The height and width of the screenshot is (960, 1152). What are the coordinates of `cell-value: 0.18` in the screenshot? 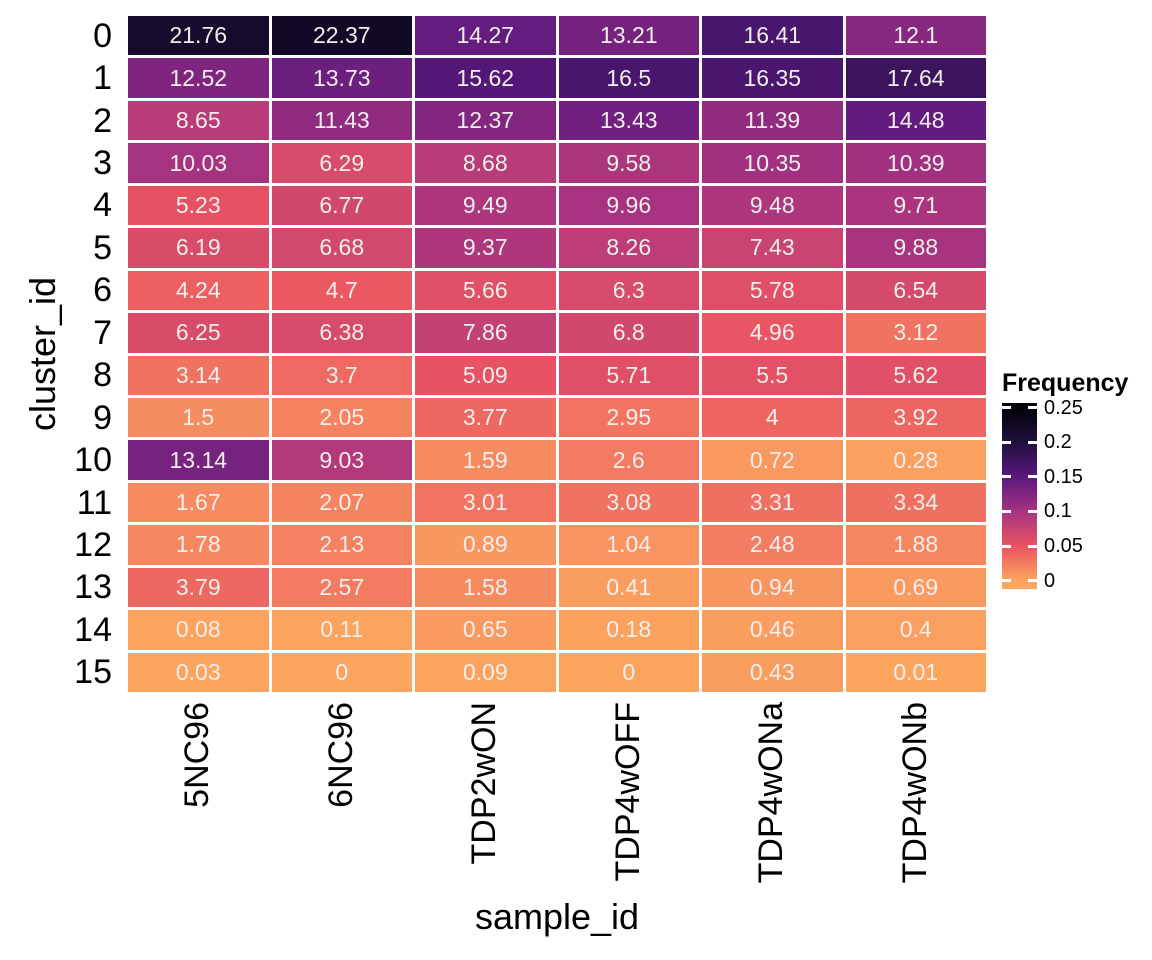 It's located at (629, 629).